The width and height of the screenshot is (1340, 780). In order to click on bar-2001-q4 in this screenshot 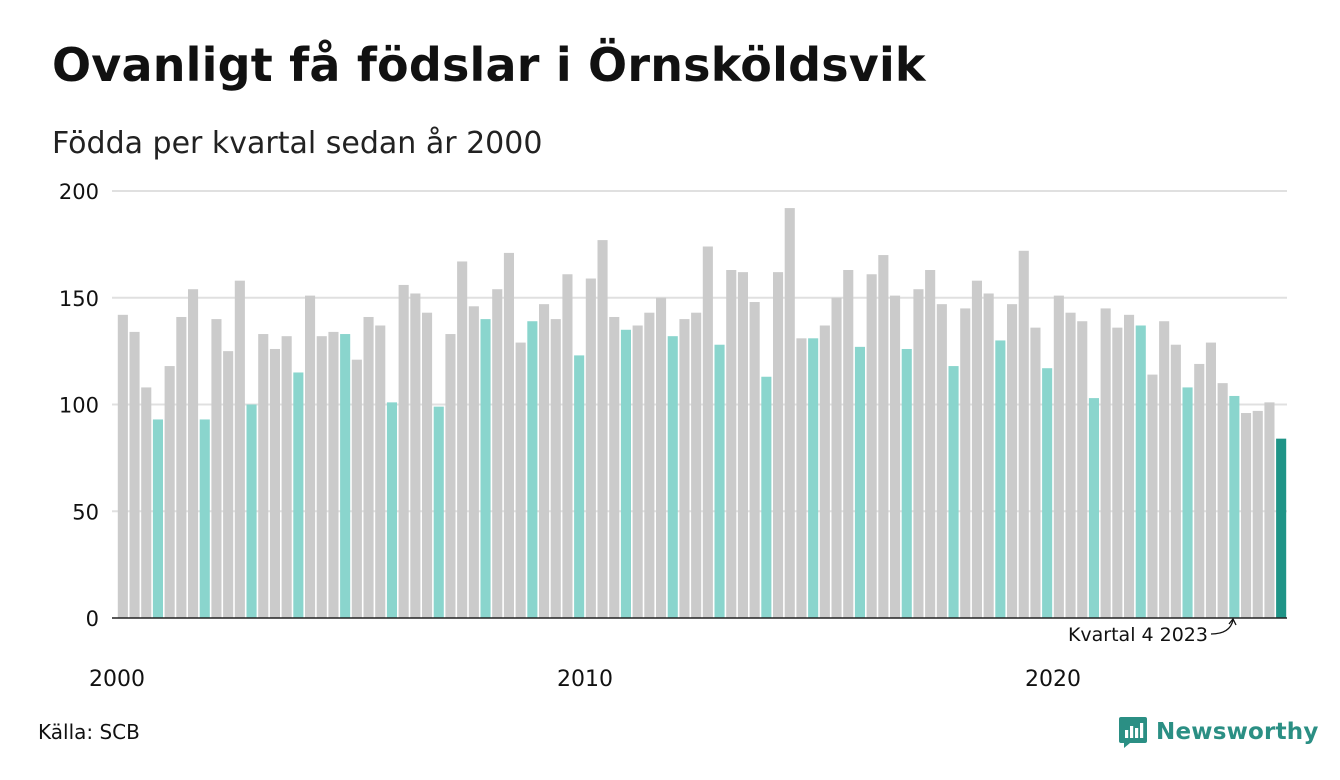, I will do `click(204, 518)`.